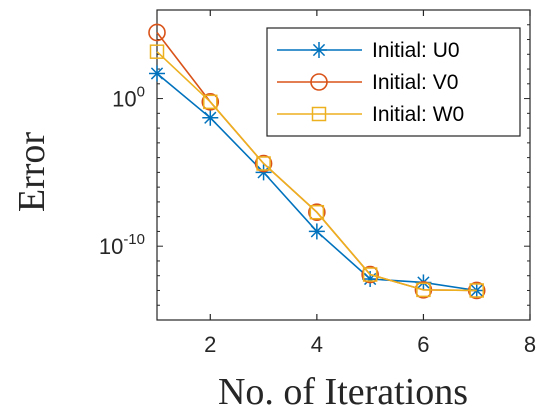 The width and height of the screenshot is (550, 418). Describe the element at coordinates (416, 50) in the screenshot. I see `legend-label: Initial: U0` at that location.